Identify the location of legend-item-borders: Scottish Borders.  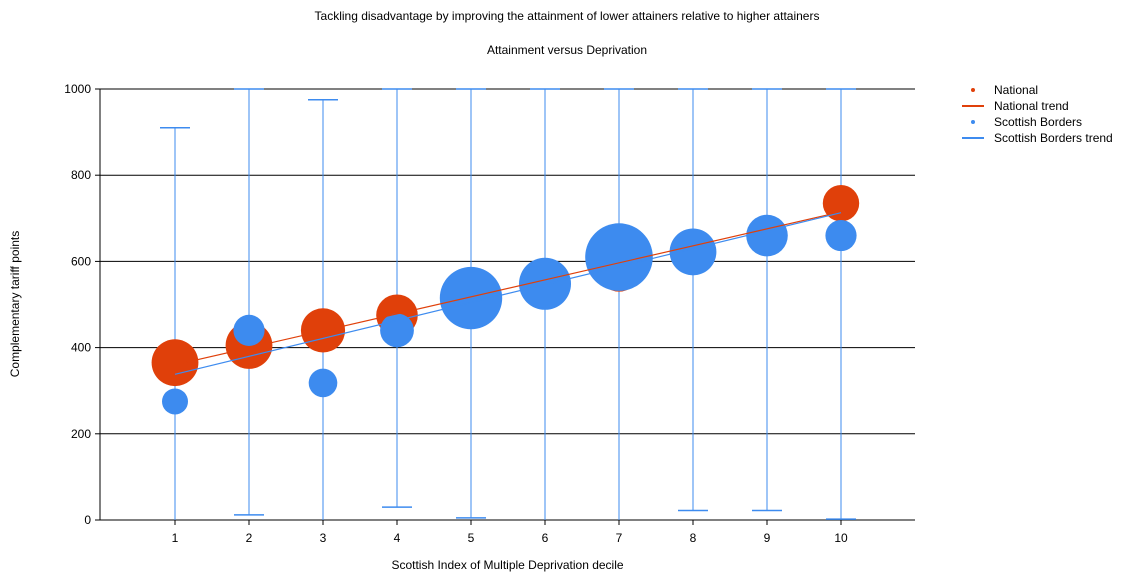
(1037, 122).